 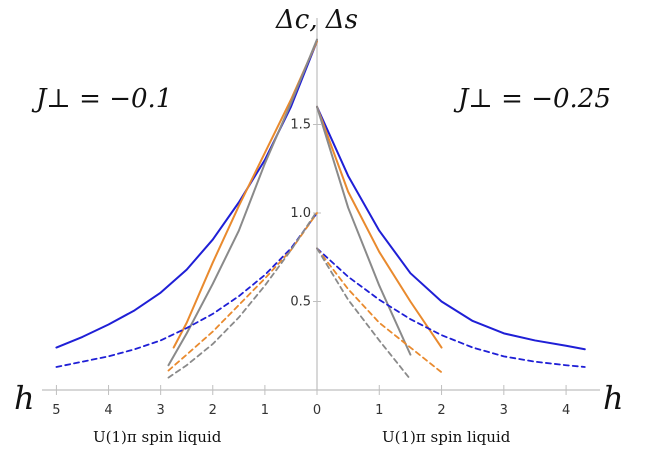 I want to click on x-tick-label-left-3: 2, so click(x=213, y=410).